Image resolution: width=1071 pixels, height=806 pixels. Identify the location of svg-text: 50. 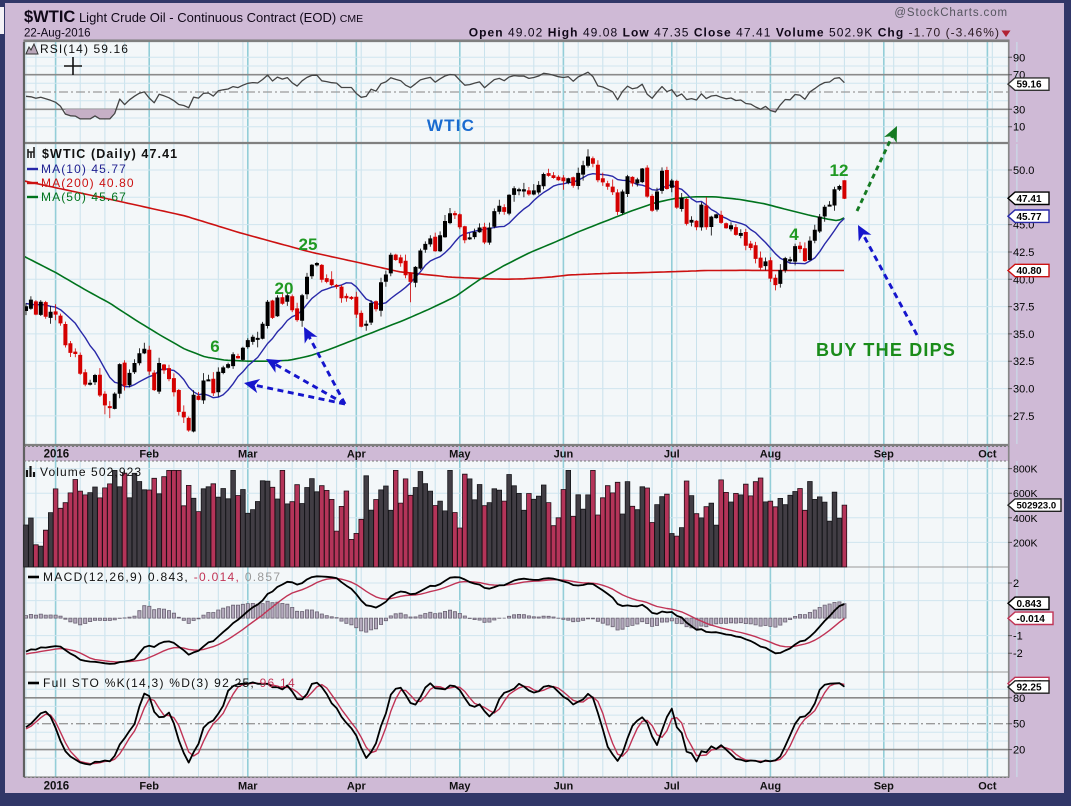
(1019, 725).